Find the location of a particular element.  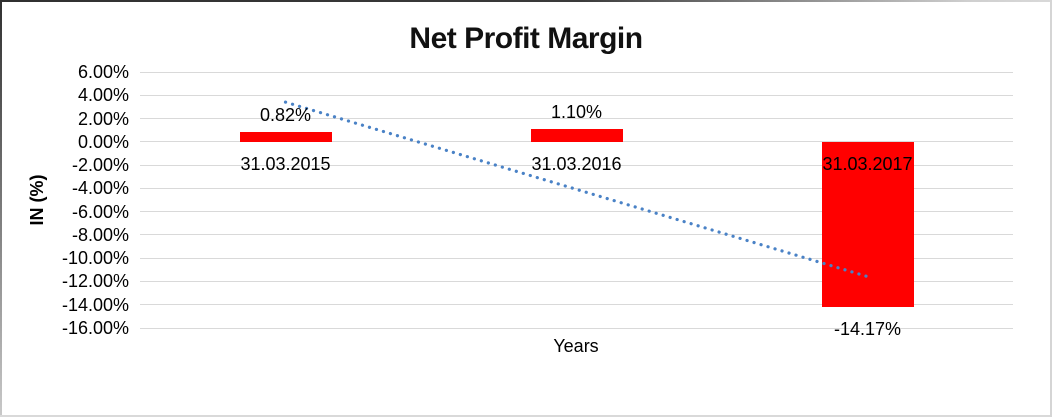

y-tick-label: 0.00% is located at coordinates (103, 141).